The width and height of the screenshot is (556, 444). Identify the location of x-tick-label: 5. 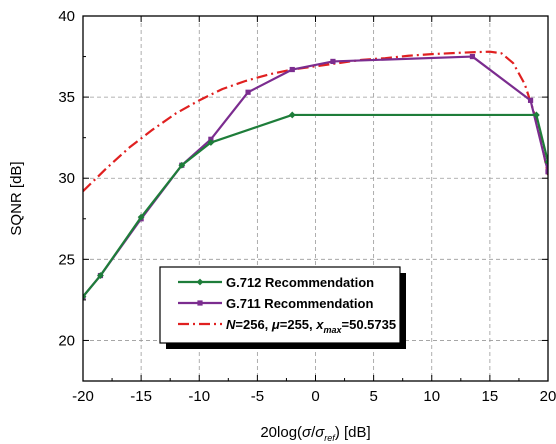
(373, 396).